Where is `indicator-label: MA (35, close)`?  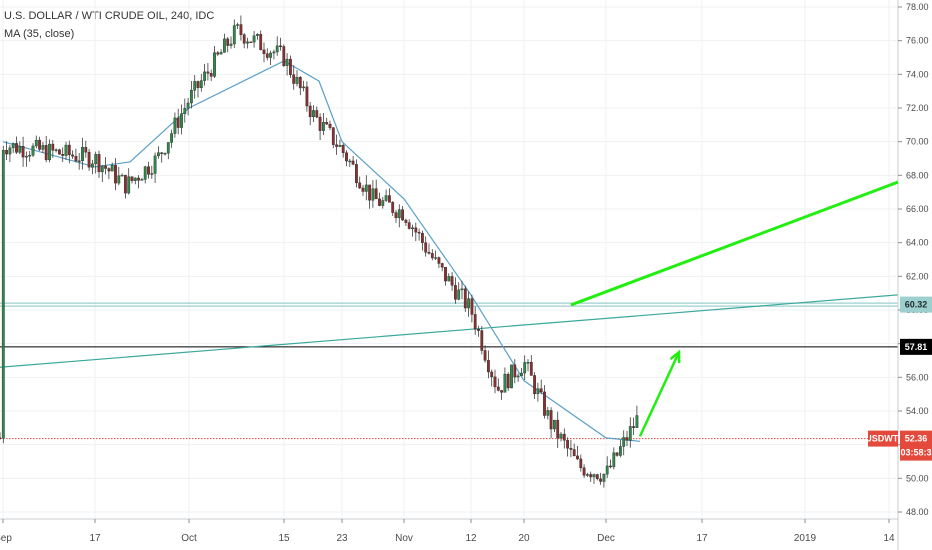
indicator-label: MA (35, close) is located at coordinates (39, 34).